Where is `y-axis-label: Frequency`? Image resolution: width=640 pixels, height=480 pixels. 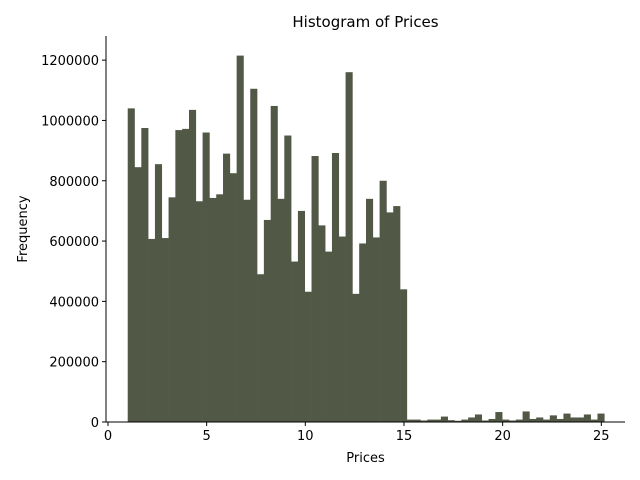
y-axis-label: Frequency is located at coordinates (23, 228).